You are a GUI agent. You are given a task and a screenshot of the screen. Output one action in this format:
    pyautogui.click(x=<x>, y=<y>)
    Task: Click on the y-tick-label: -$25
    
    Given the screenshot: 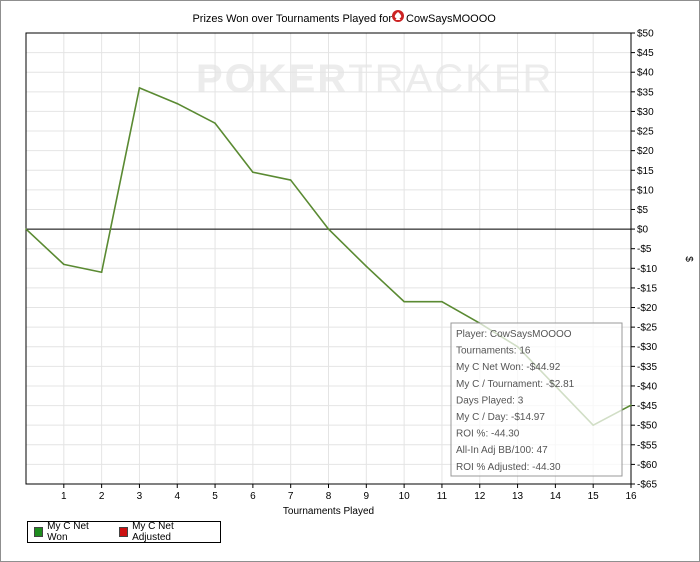 What is the action you would take?
    pyautogui.click(x=647, y=328)
    